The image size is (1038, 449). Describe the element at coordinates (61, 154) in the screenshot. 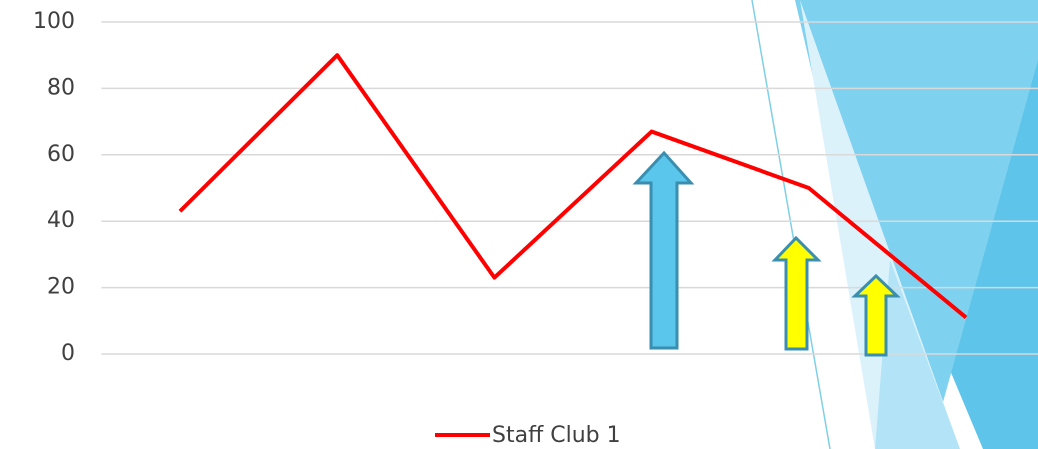

I see `y-tick-label: 60` at that location.